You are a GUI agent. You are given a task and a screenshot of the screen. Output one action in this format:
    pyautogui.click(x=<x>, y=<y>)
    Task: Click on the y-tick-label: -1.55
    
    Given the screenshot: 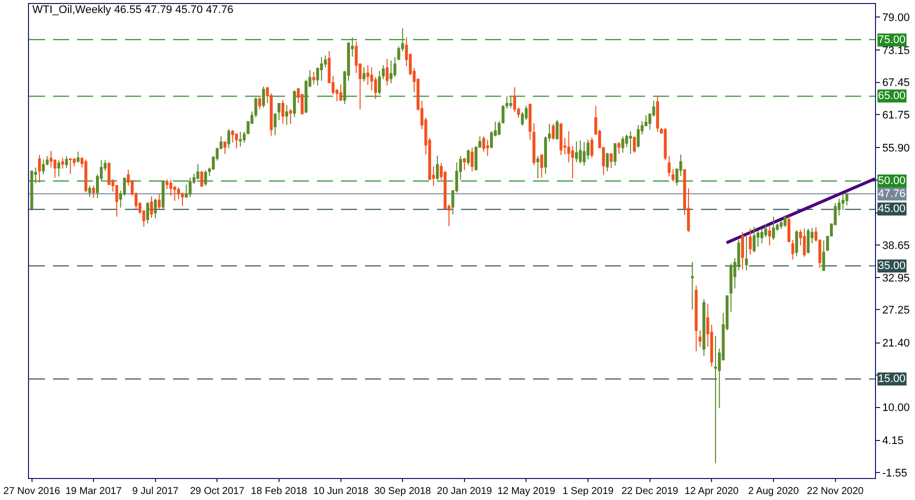 What is the action you would take?
    pyautogui.click(x=895, y=473)
    